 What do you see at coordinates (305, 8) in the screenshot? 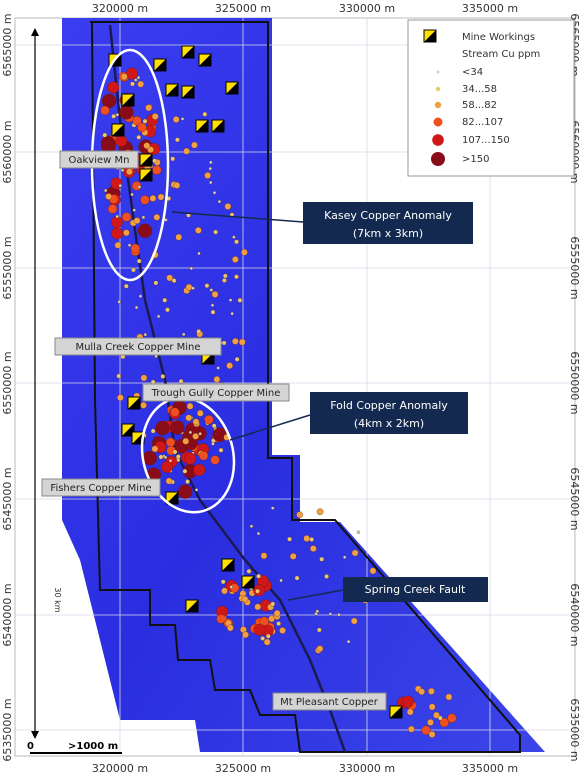
I see `x-axis-top: 320000 m 325000 m 330000 m 335000 m` at bounding box center [305, 8].